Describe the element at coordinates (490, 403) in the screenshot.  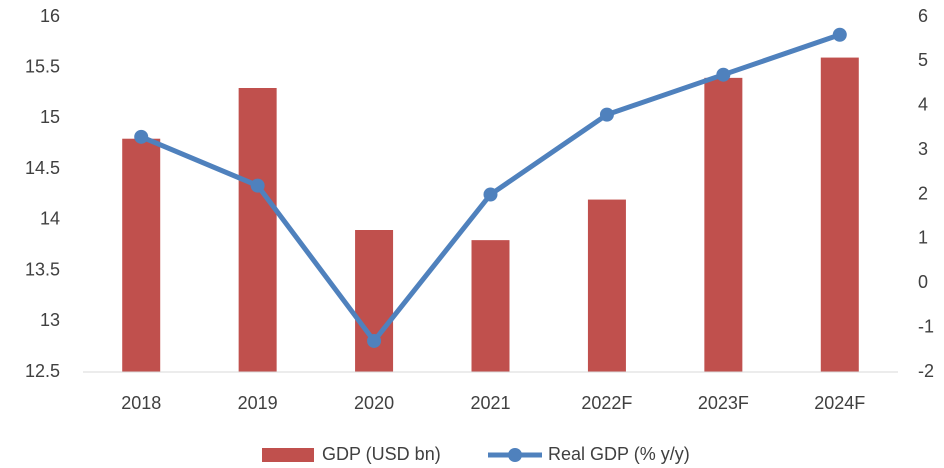
I see `x-tick-label: 2021` at that location.